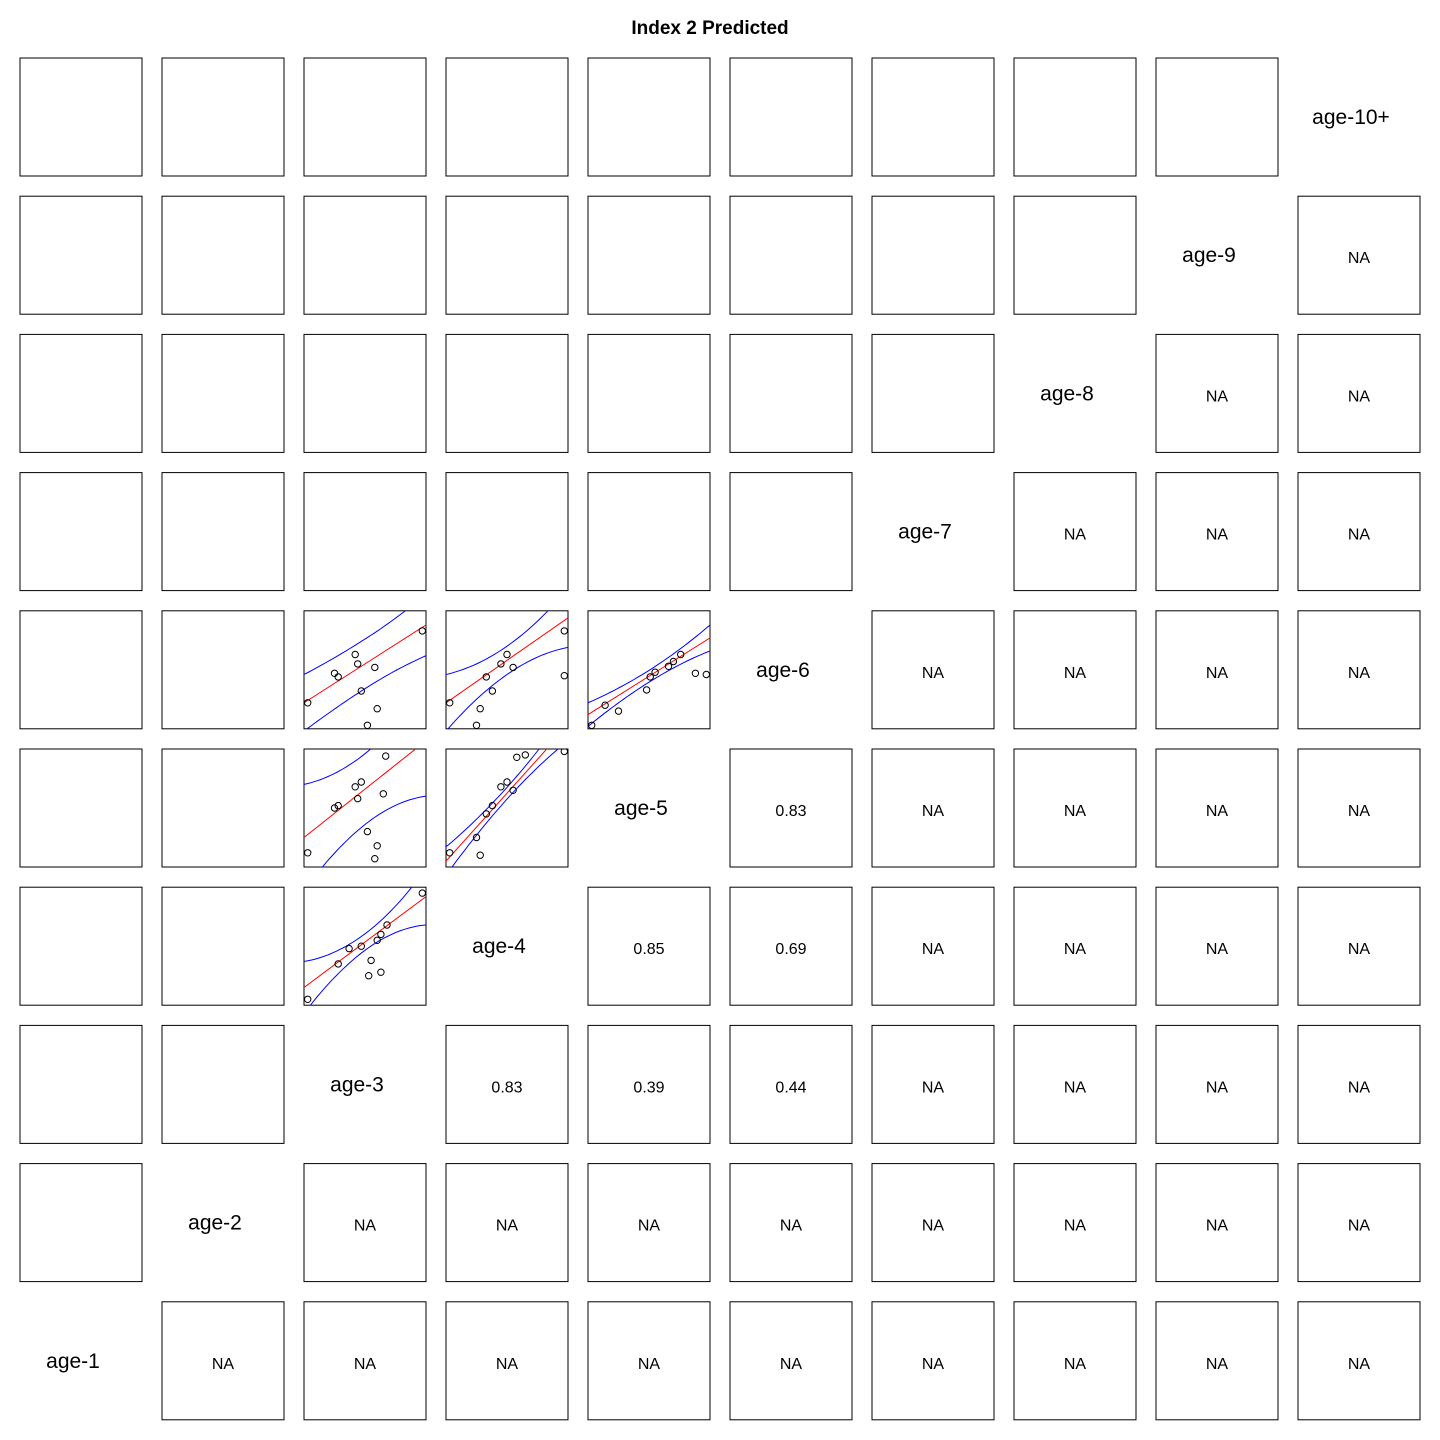 This screenshot has height=1440, width=1440. Describe the element at coordinates (649, 117) in the screenshot. I see `panel-age-10+-age-5` at that location.